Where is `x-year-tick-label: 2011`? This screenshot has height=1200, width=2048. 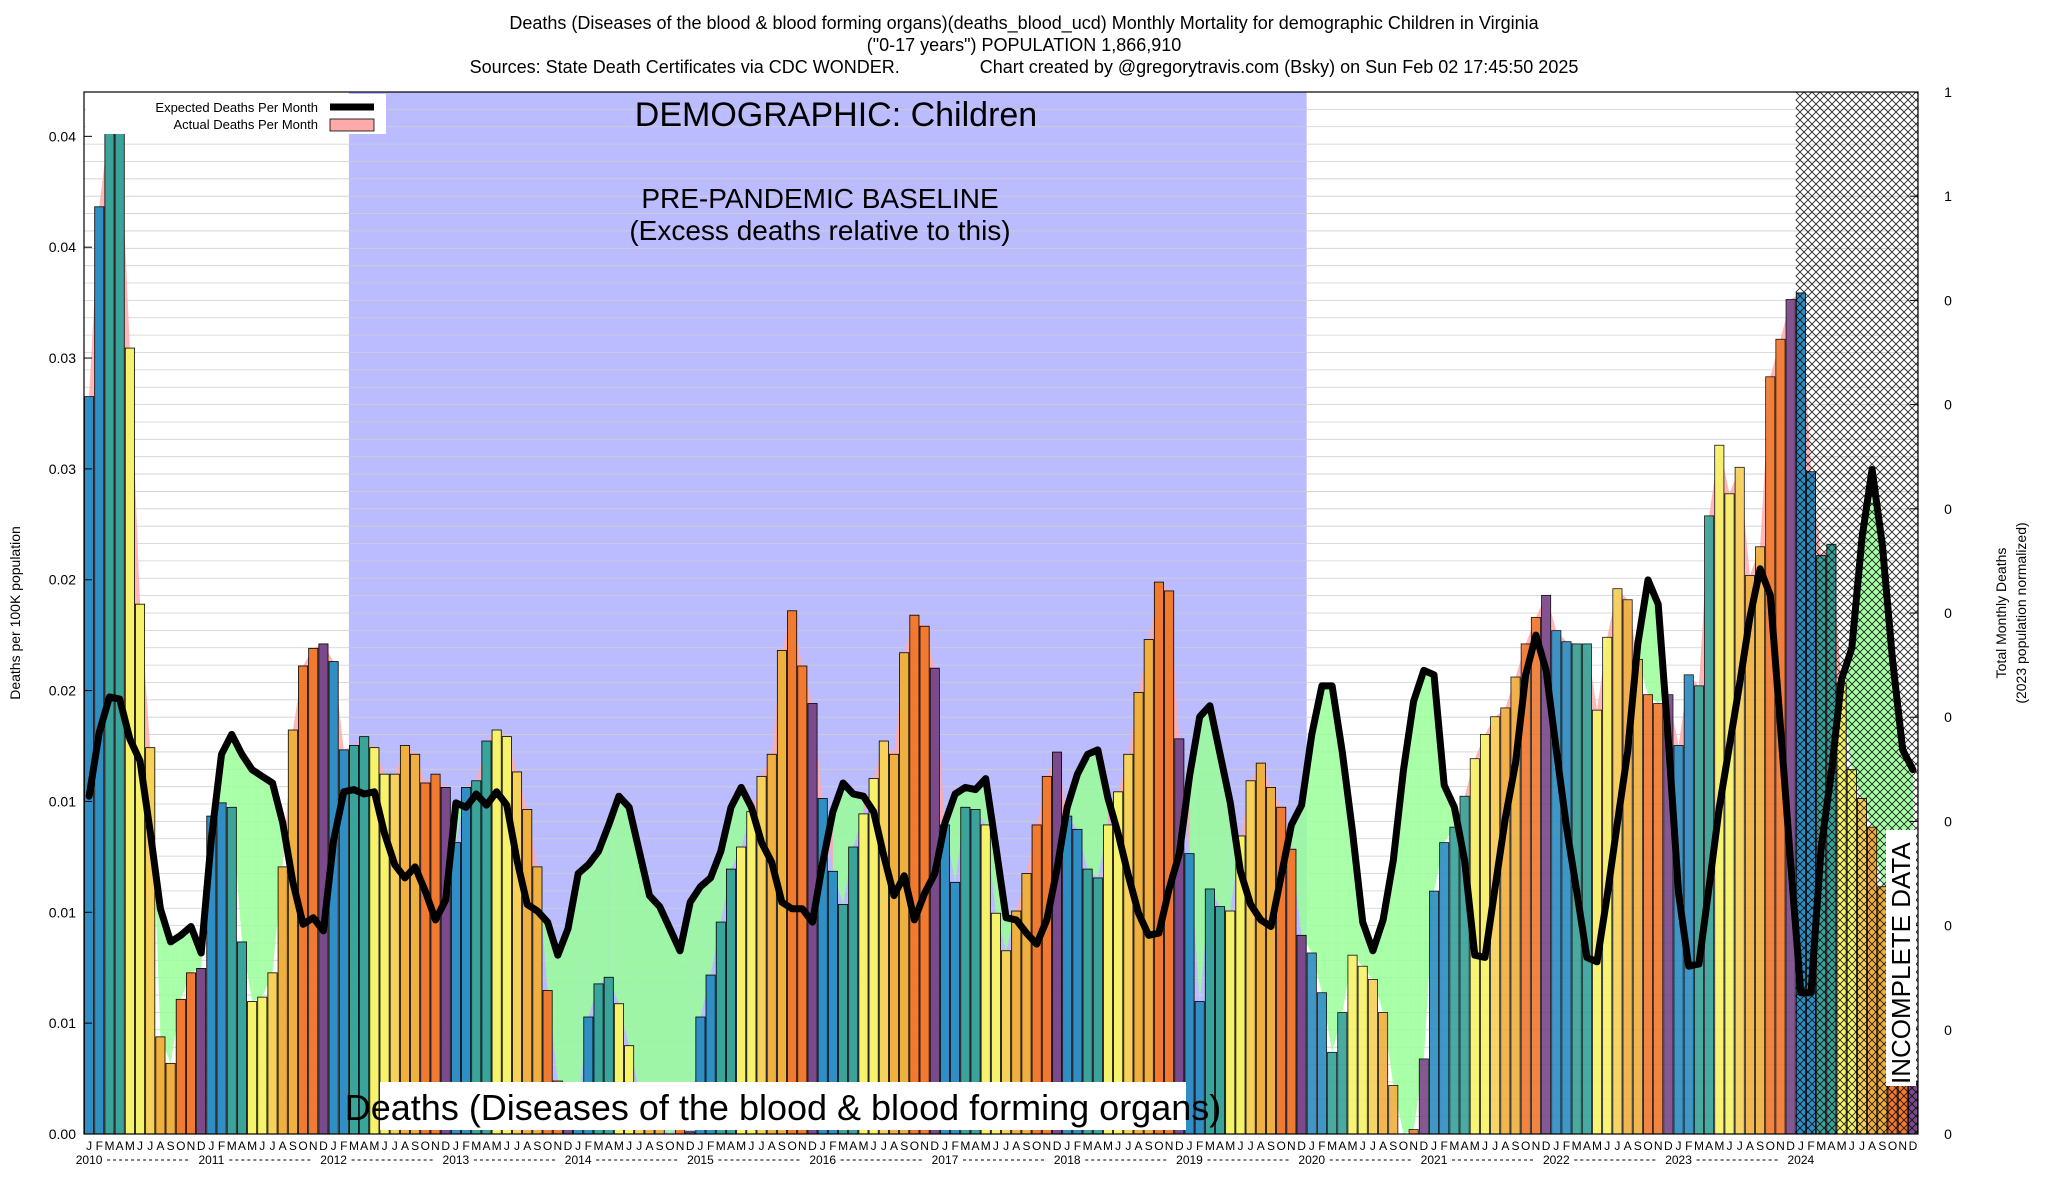
x-year-tick-label: 2011 is located at coordinates (211, 1160).